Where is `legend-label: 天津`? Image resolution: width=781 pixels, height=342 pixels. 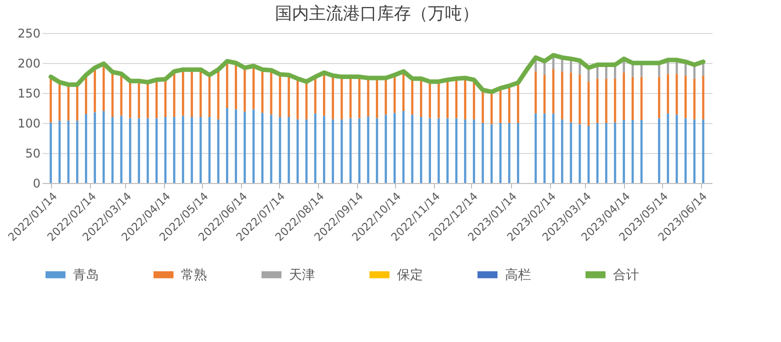 legend-label: 天津 is located at coordinates (302, 275).